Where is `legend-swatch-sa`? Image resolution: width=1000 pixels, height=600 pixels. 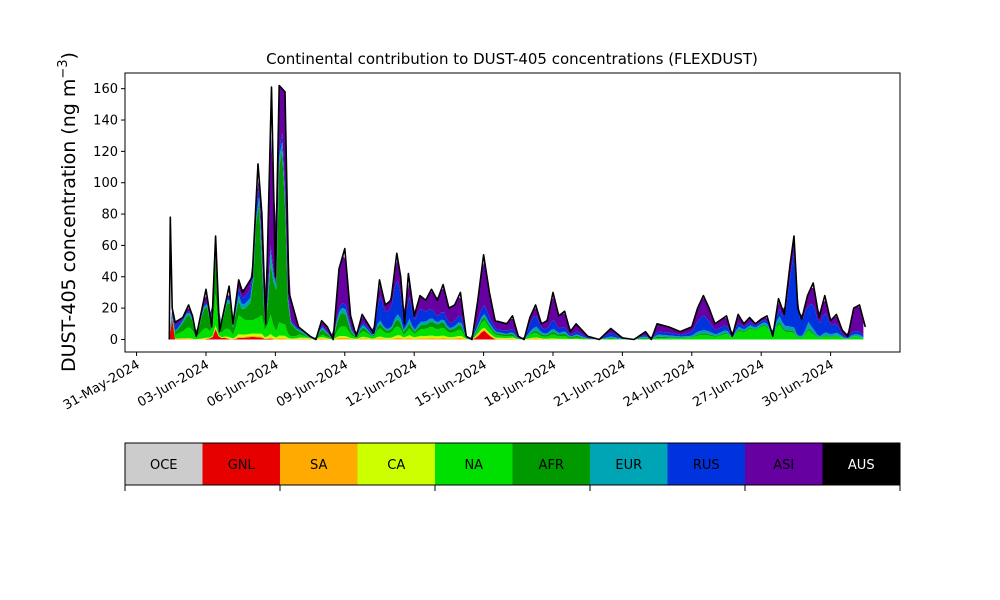 legend-swatch-sa is located at coordinates (319, 464).